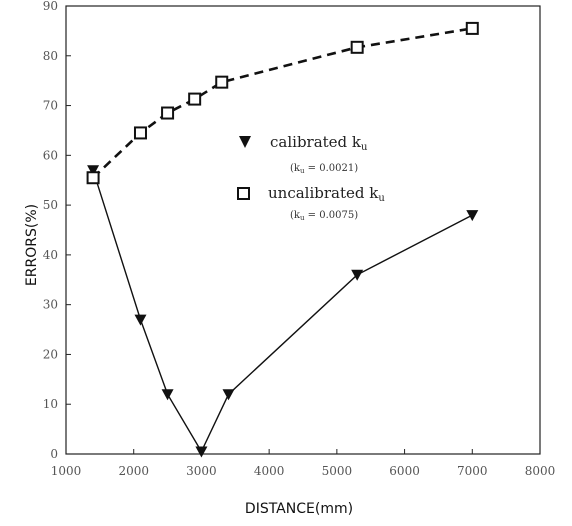 The image size is (572, 526). What do you see at coordinates (50, 205) in the screenshot?
I see `y-tick-label: 50` at bounding box center [50, 205].